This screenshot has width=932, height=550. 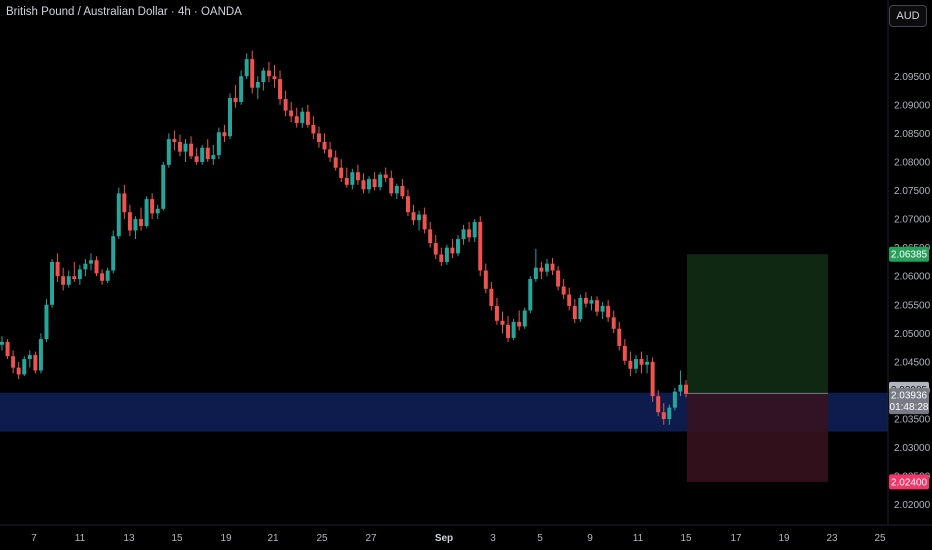 I want to click on price-tick-label: 2.06000, so click(x=912, y=277).